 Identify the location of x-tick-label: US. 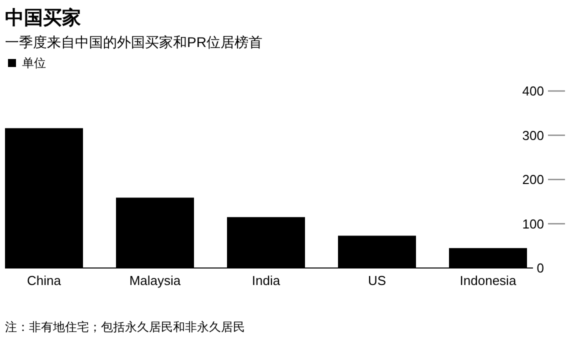
(377, 280).